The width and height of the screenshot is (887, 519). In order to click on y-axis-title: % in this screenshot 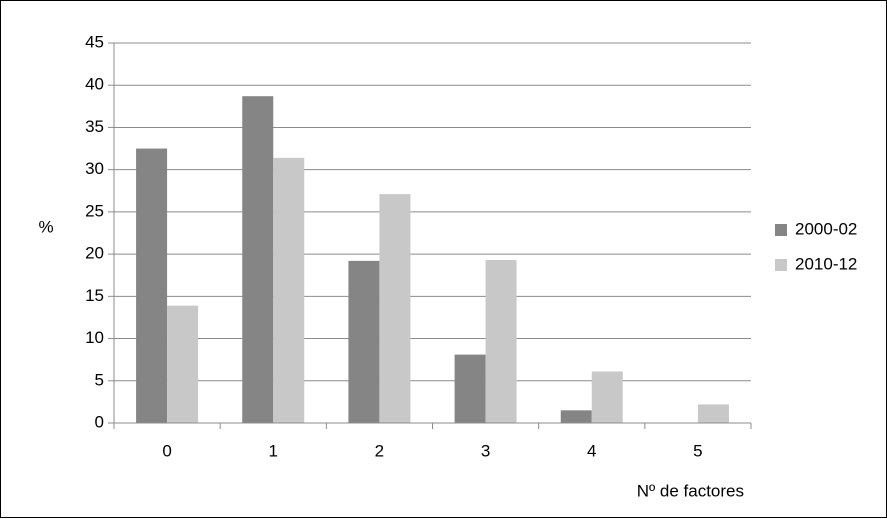, I will do `click(45, 226)`.